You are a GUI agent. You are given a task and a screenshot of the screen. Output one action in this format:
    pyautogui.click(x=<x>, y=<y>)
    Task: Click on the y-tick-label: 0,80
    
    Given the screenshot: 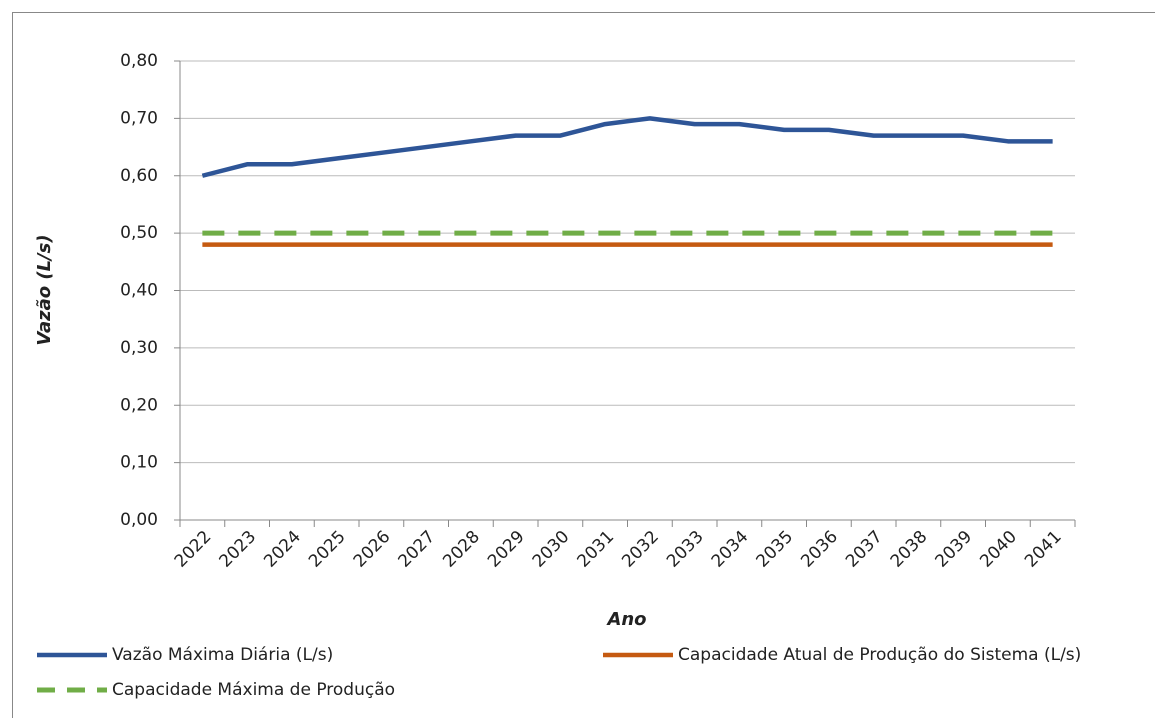 What is the action you would take?
    pyautogui.click(x=139, y=61)
    